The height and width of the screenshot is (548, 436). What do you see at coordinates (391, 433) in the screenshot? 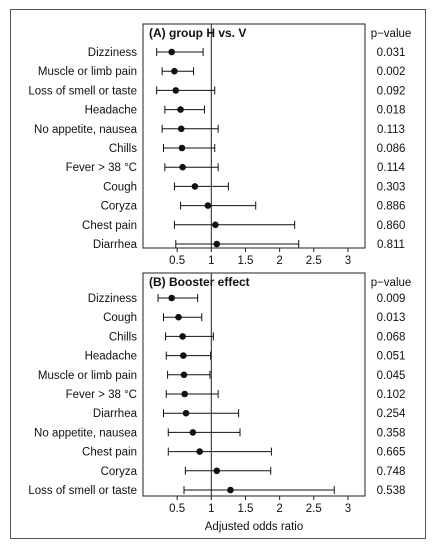
I see `panel-b-pvalue: 0.358` at bounding box center [391, 433].